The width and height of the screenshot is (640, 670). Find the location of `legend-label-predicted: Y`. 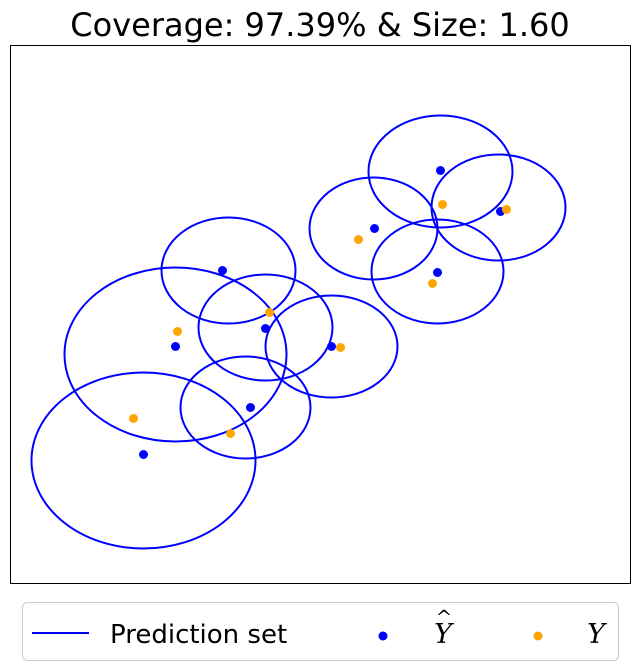

legend-label-predicted: Y is located at coordinates (444, 634).